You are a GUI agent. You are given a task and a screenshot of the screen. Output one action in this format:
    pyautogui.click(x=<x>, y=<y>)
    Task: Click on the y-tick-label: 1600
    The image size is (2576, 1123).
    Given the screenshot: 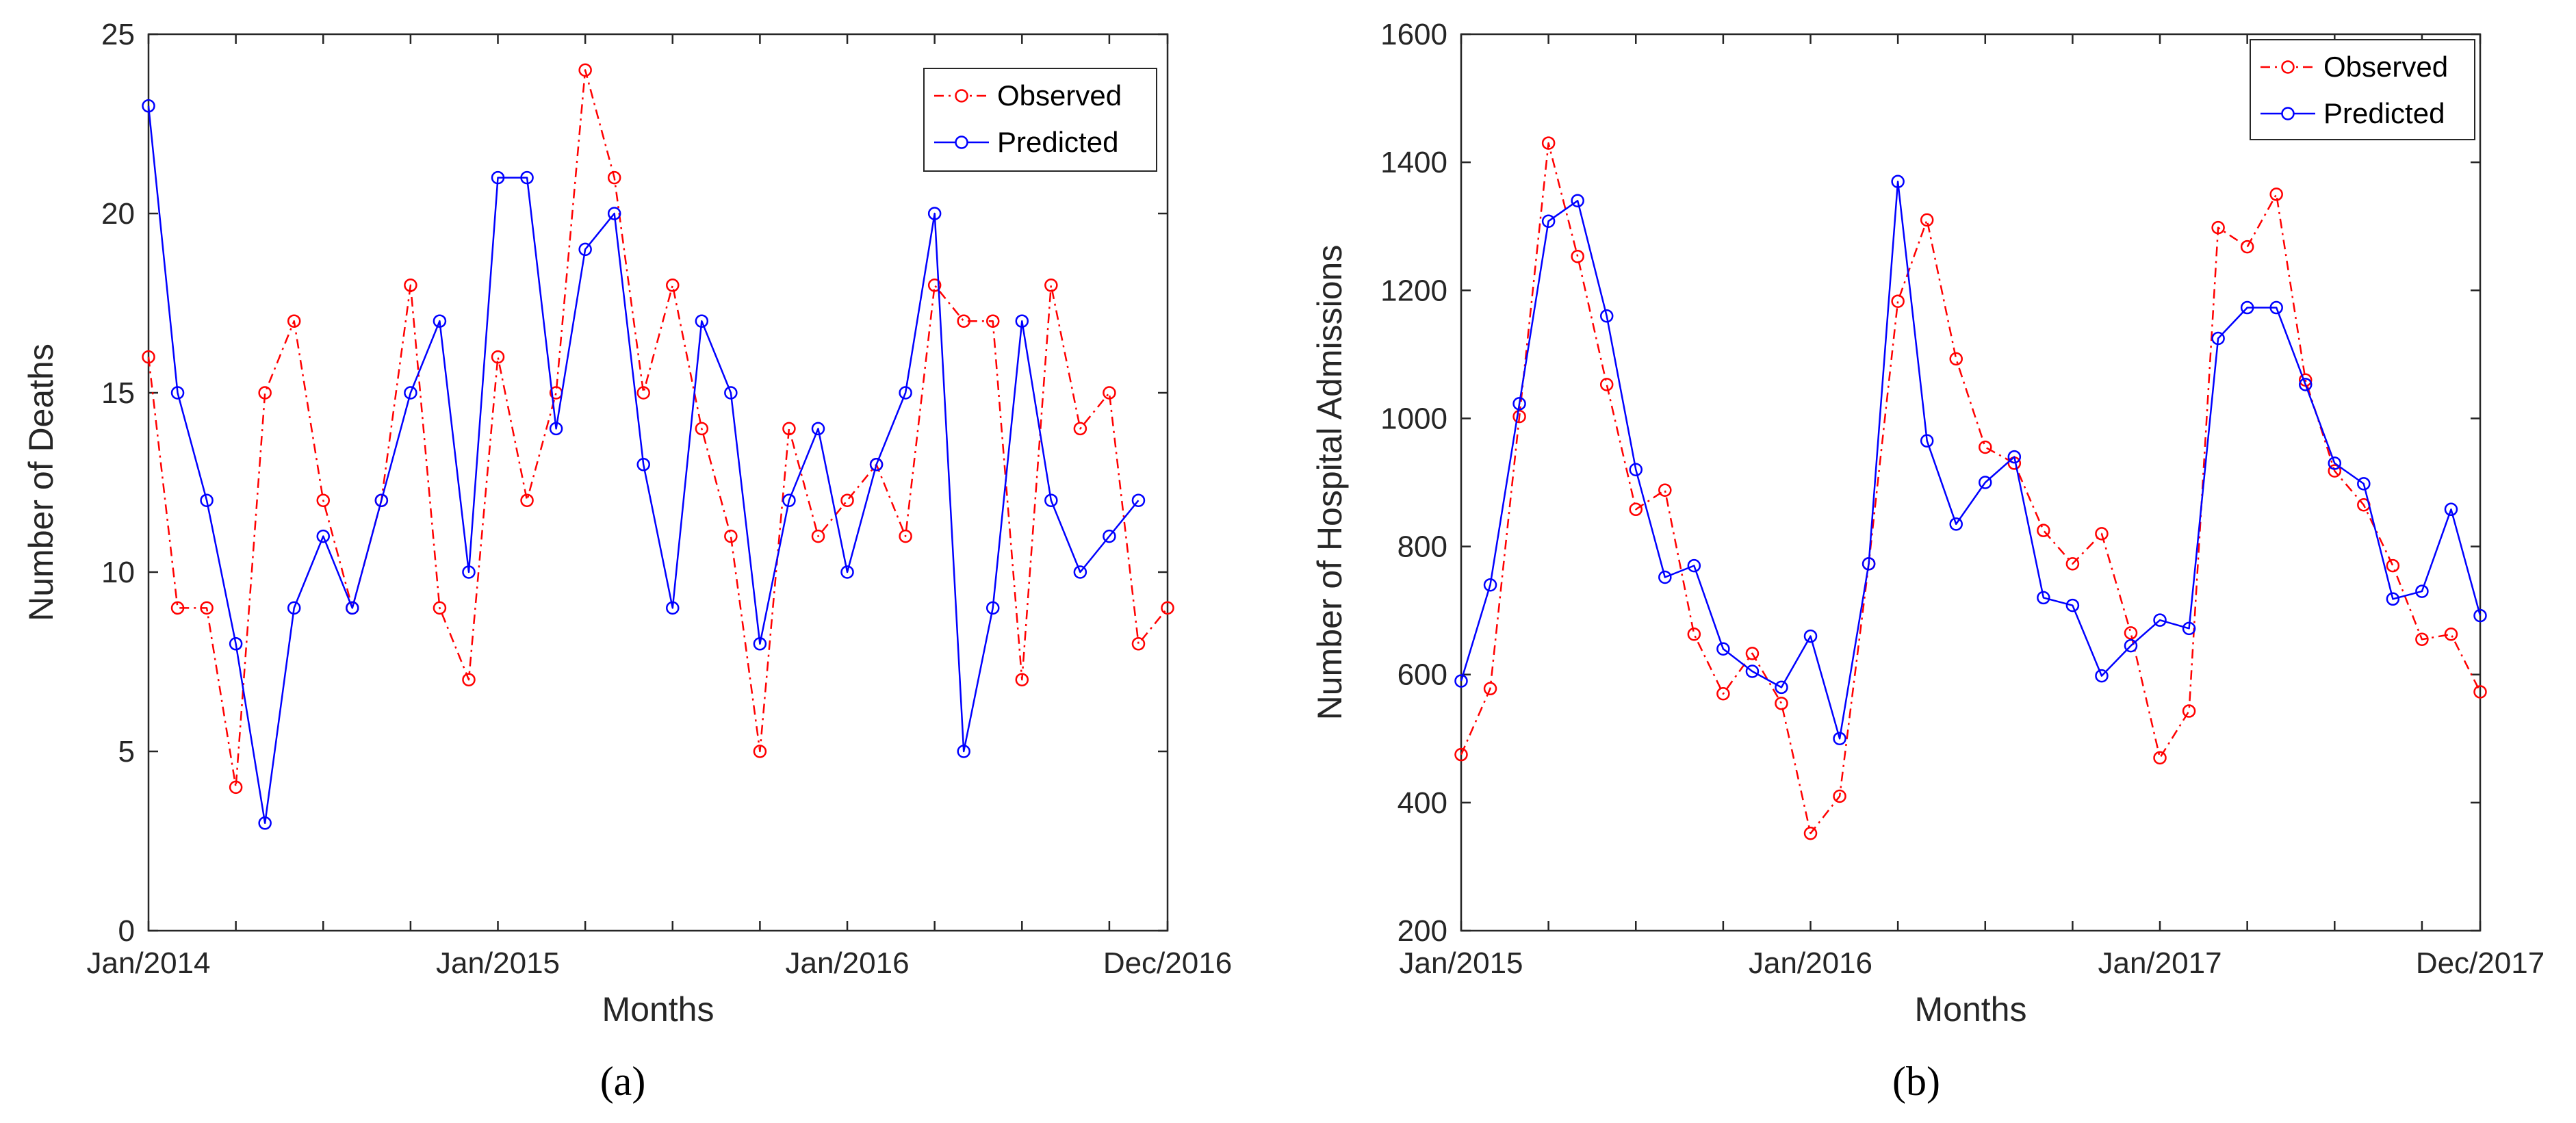 What is the action you would take?
    pyautogui.click(x=1413, y=34)
    